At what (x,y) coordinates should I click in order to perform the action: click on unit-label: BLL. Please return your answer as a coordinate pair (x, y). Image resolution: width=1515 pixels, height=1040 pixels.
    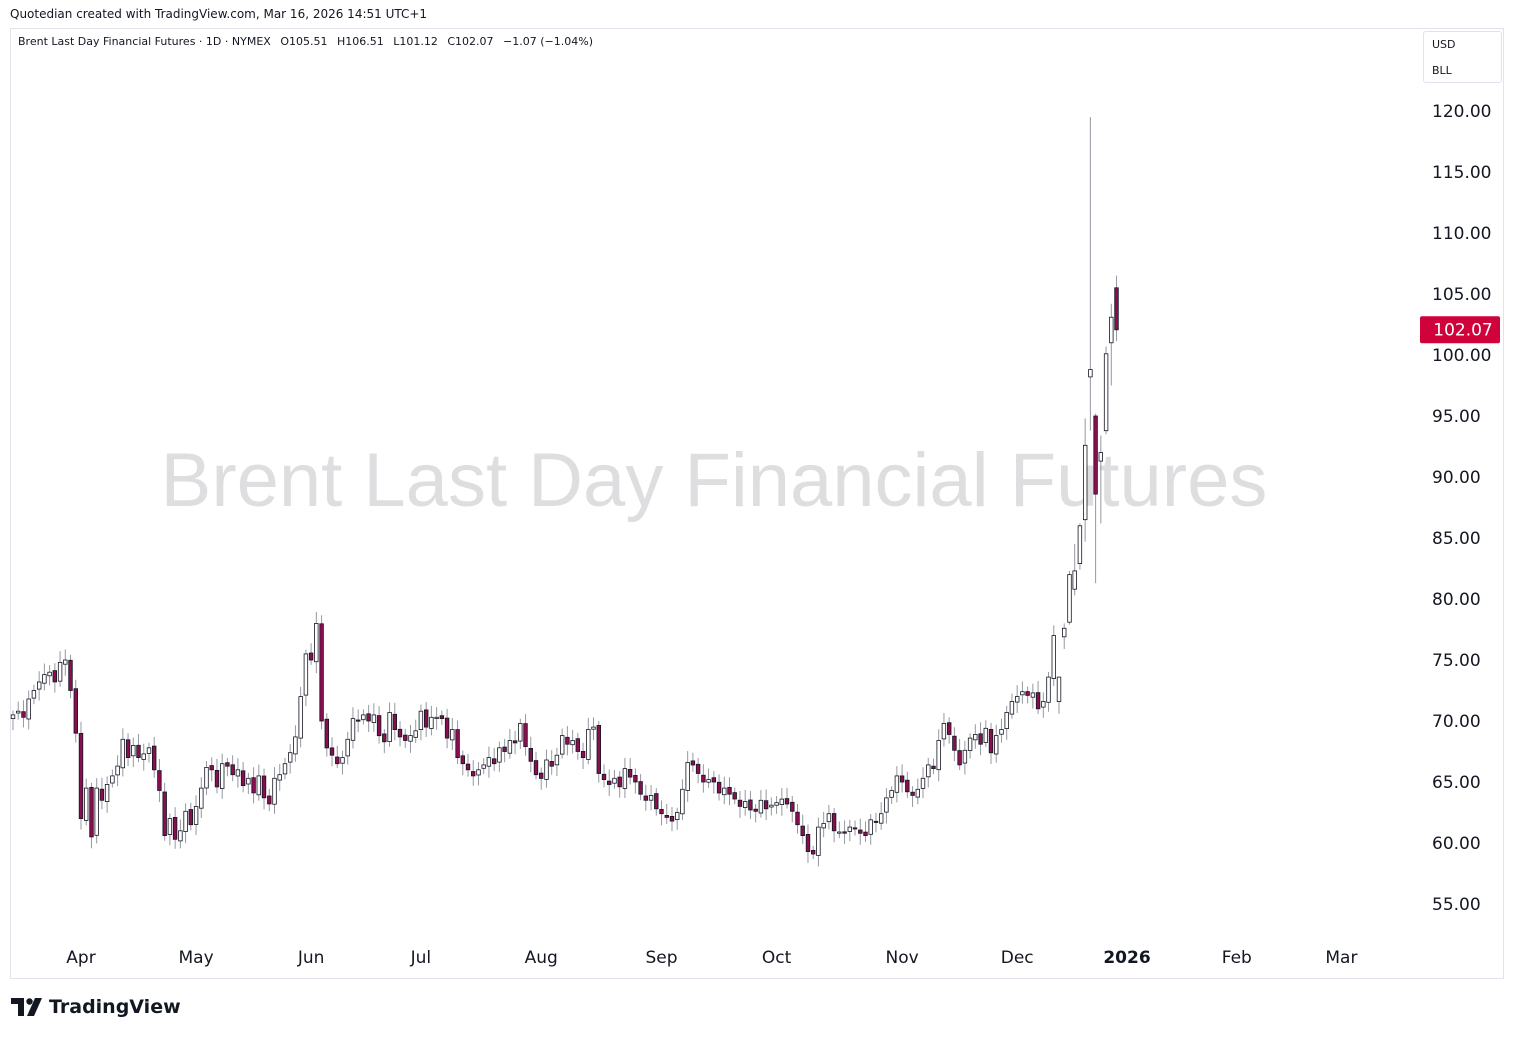
    Looking at the image, I should click on (1442, 70).